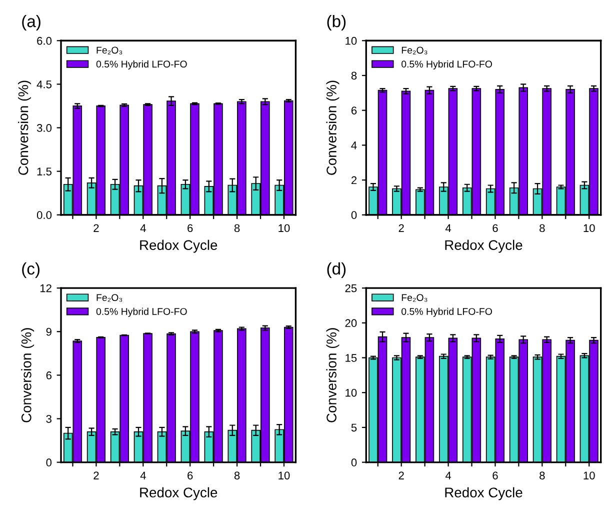 The image size is (610, 508). Describe the element at coordinates (336, 23) in the screenshot. I see `chart-title: (b)` at that location.